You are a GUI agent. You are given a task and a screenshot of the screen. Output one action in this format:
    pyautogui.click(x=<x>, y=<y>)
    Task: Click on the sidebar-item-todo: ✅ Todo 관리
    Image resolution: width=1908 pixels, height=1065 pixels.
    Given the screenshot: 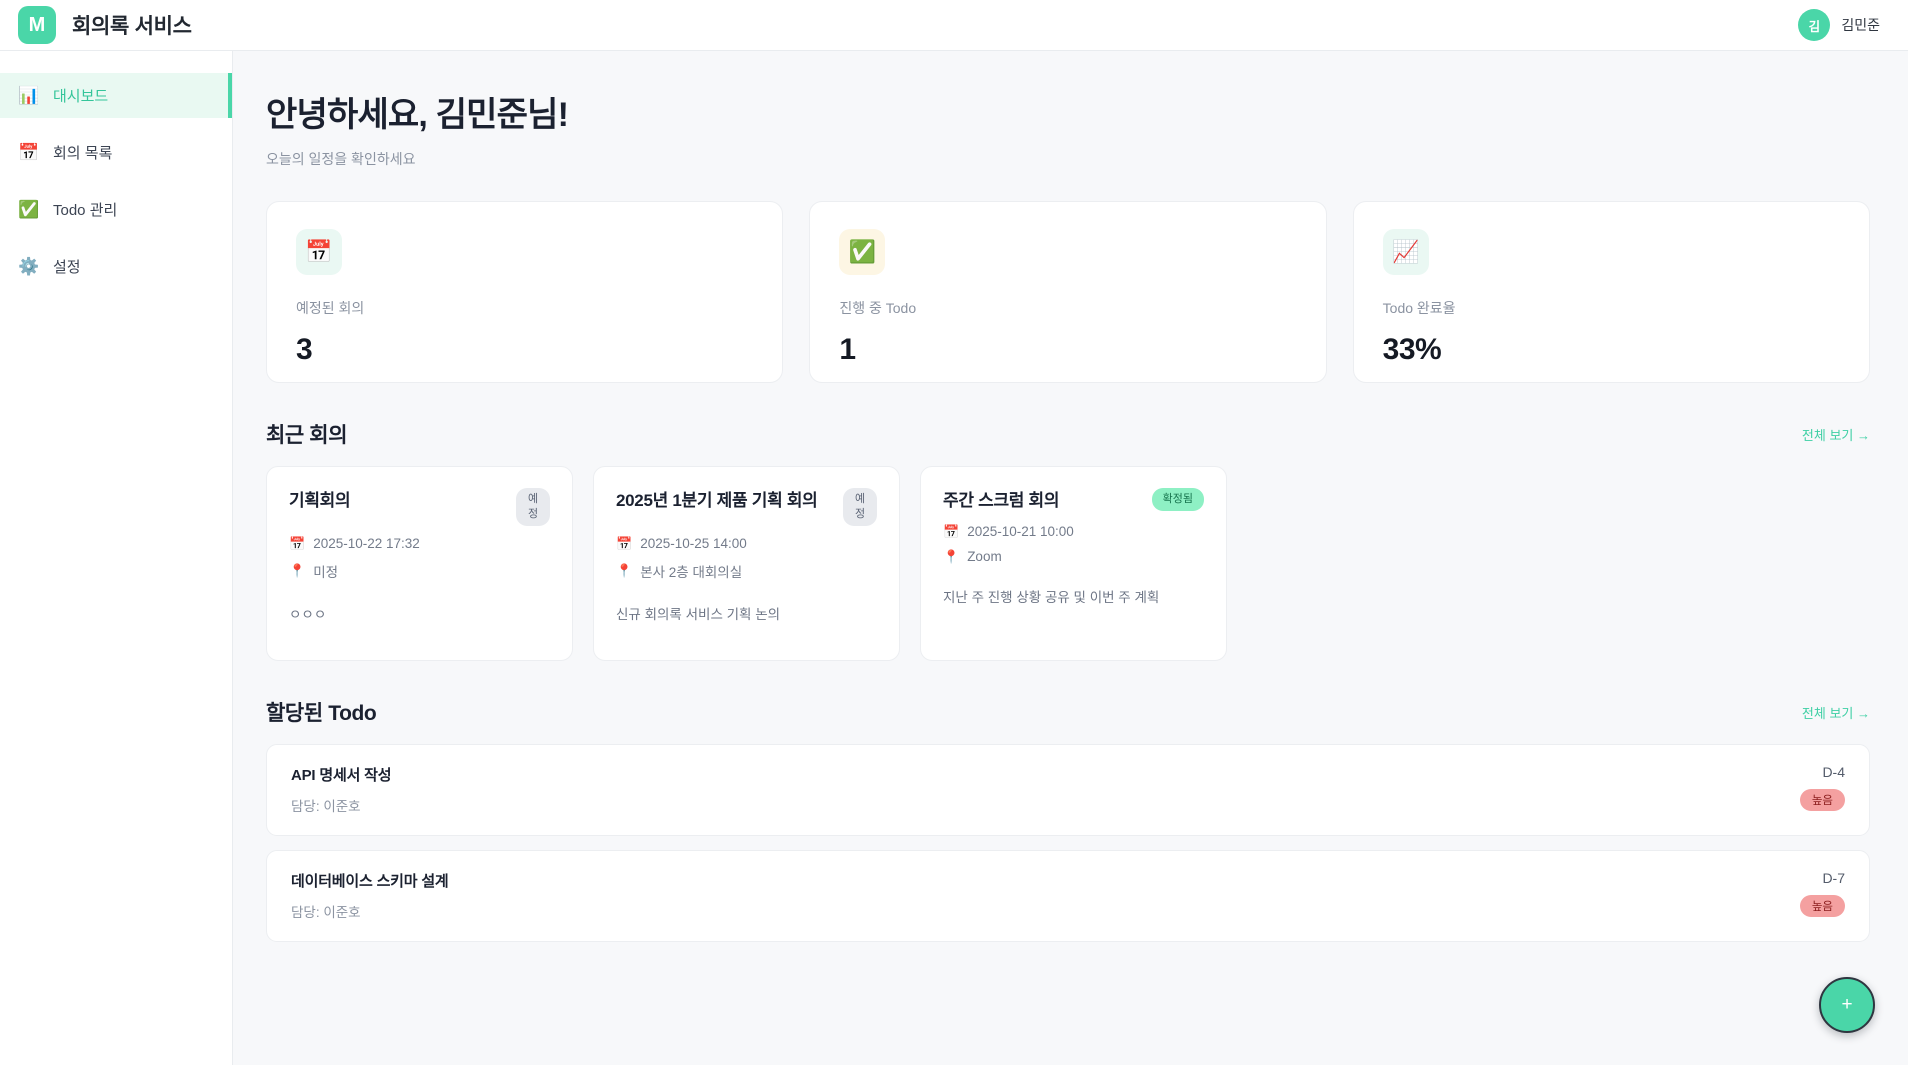 What is the action you would take?
    pyautogui.click(x=116, y=209)
    